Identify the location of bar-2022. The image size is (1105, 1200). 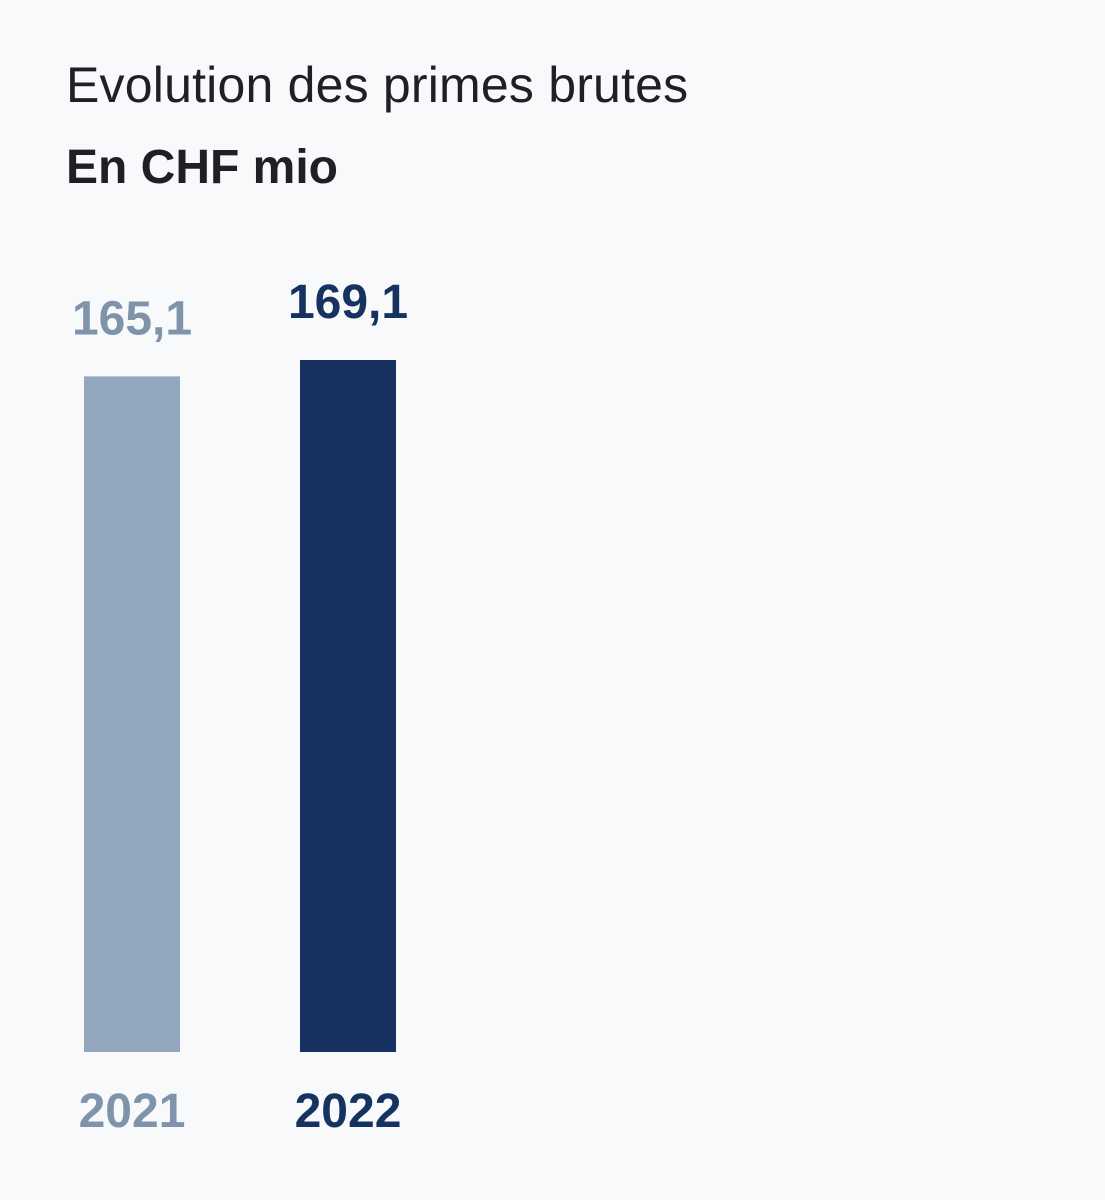
(348, 706).